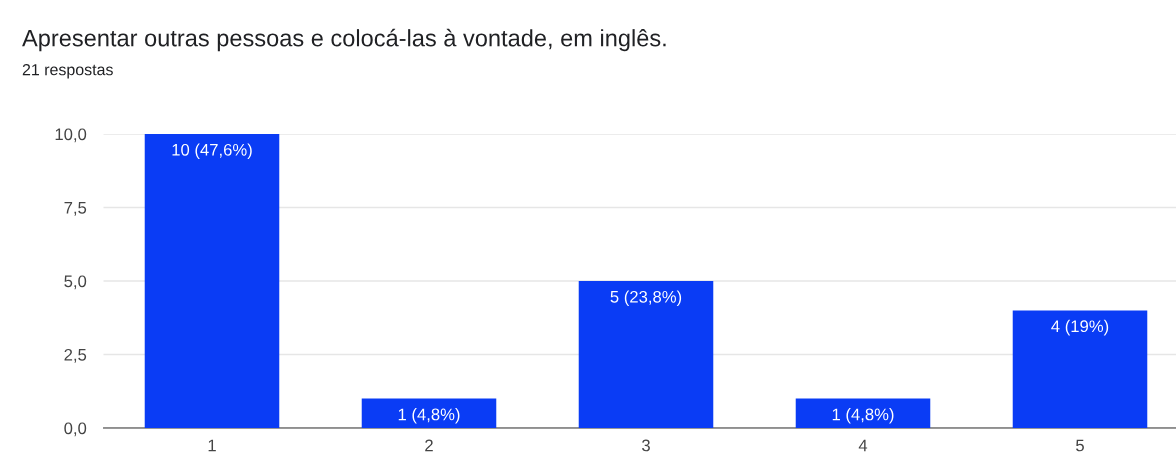 This screenshot has width=1176, height=471. Describe the element at coordinates (75, 429) in the screenshot. I see `y-tick-label: 0,0` at that location.